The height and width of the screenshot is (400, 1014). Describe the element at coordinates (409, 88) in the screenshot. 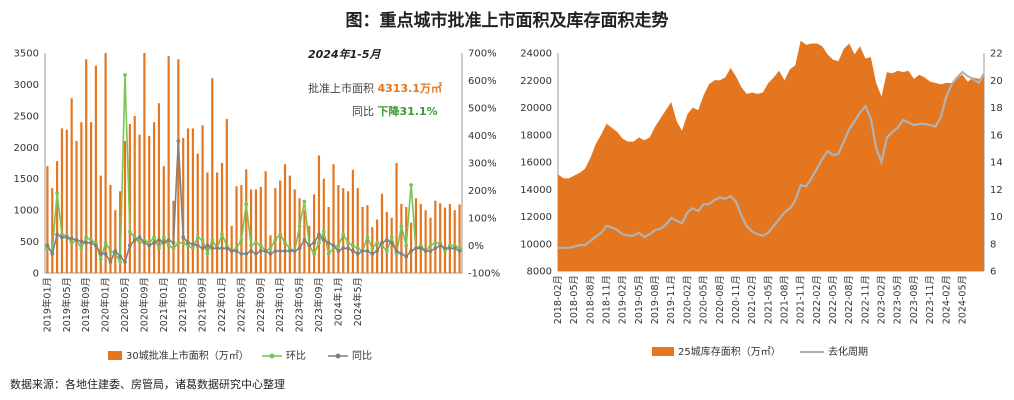

I see `annotation-approval-value: 4313.1万㎡` at that location.